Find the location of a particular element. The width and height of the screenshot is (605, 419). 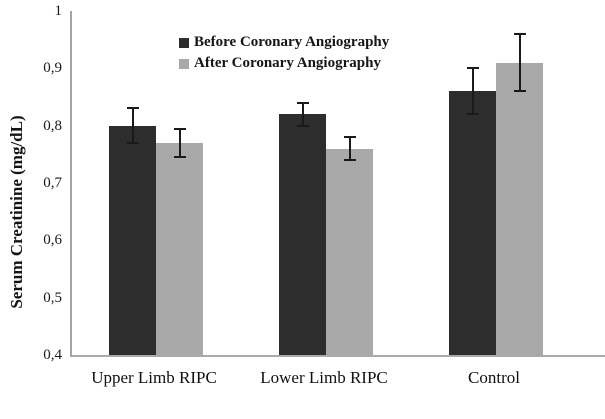

y-tick-label: 0,5 is located at coordinates (52, 297).